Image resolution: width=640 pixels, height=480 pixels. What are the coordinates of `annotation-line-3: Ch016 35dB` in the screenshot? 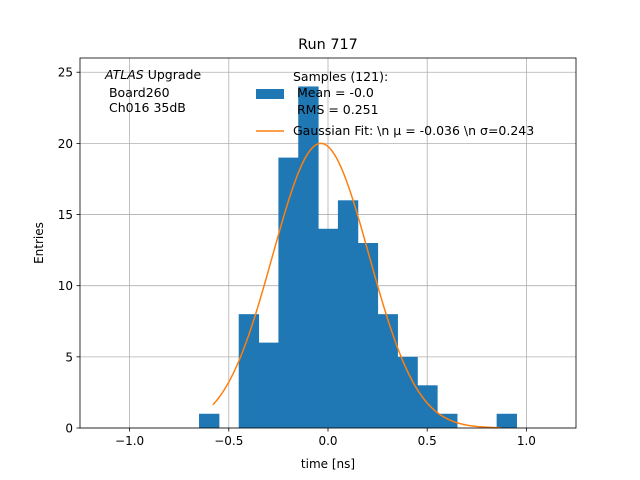 It's located at (145, 107).